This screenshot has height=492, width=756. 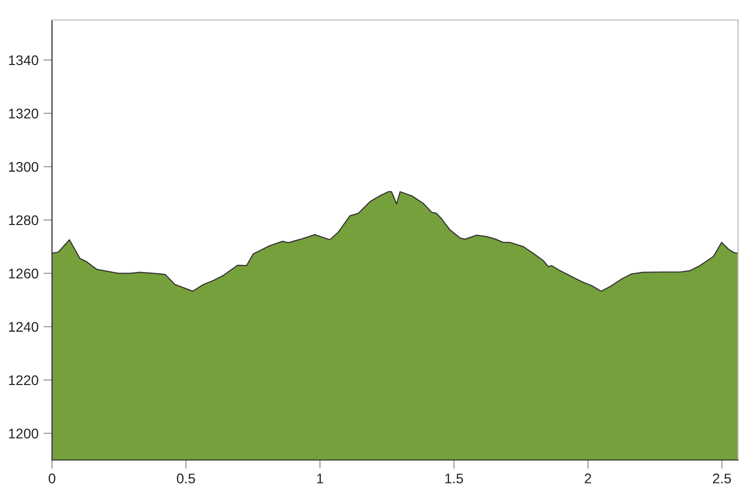 I want to click on y-tick-label: 1240, so click(x=23, y=327).